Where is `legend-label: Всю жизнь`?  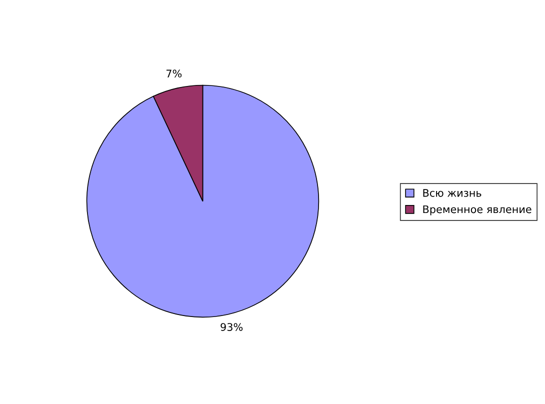 legend-label: Всю жизнь is located at coordinates (452, 193).